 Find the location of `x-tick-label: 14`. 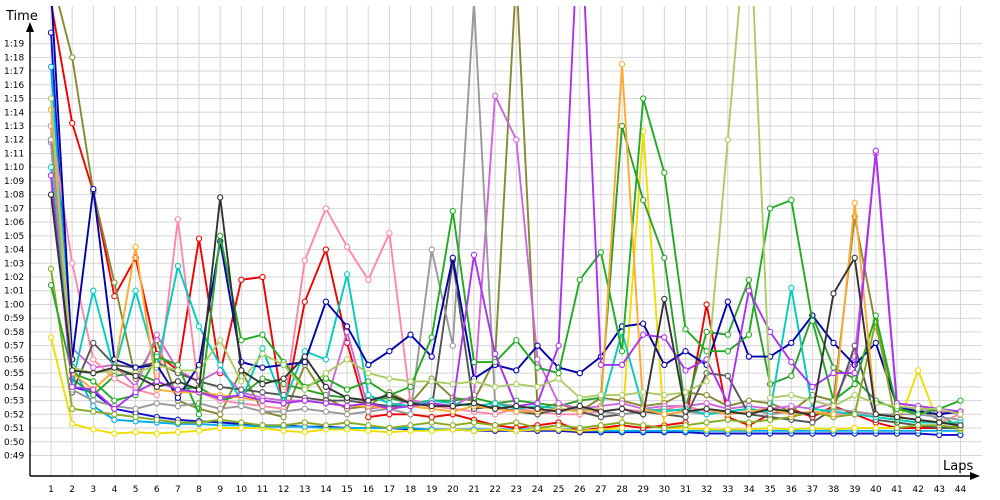

x-tick-label: 14 is located at coordinates (326, 490).